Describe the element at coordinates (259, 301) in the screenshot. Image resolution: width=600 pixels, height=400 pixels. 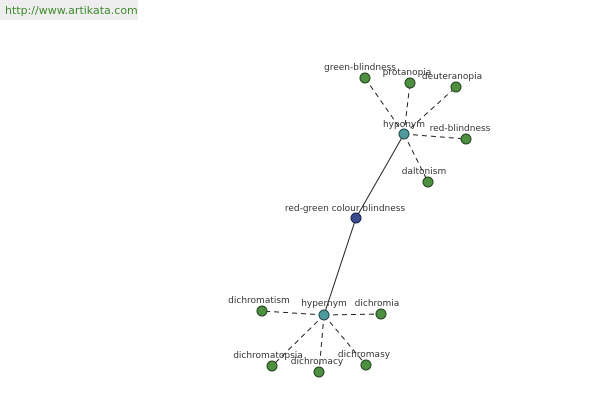
I see `node-label: dichromatism` at that location.